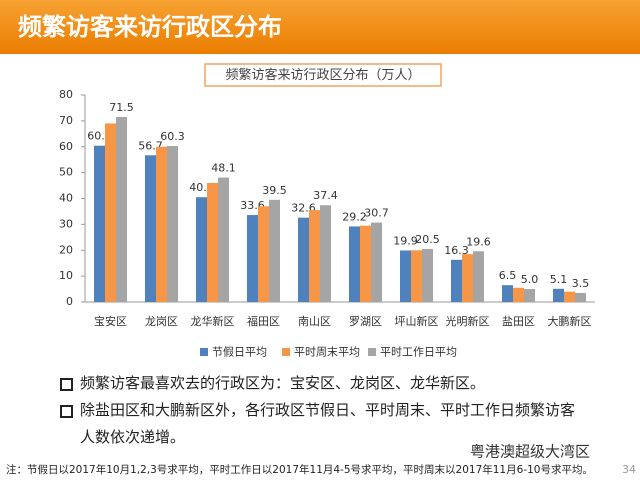 Image resolution: width=640 pixels, height=481 pixels. Describe the element at coordinates (405, 241) in the screenshot. I see `data-label: 19.9` at that location.